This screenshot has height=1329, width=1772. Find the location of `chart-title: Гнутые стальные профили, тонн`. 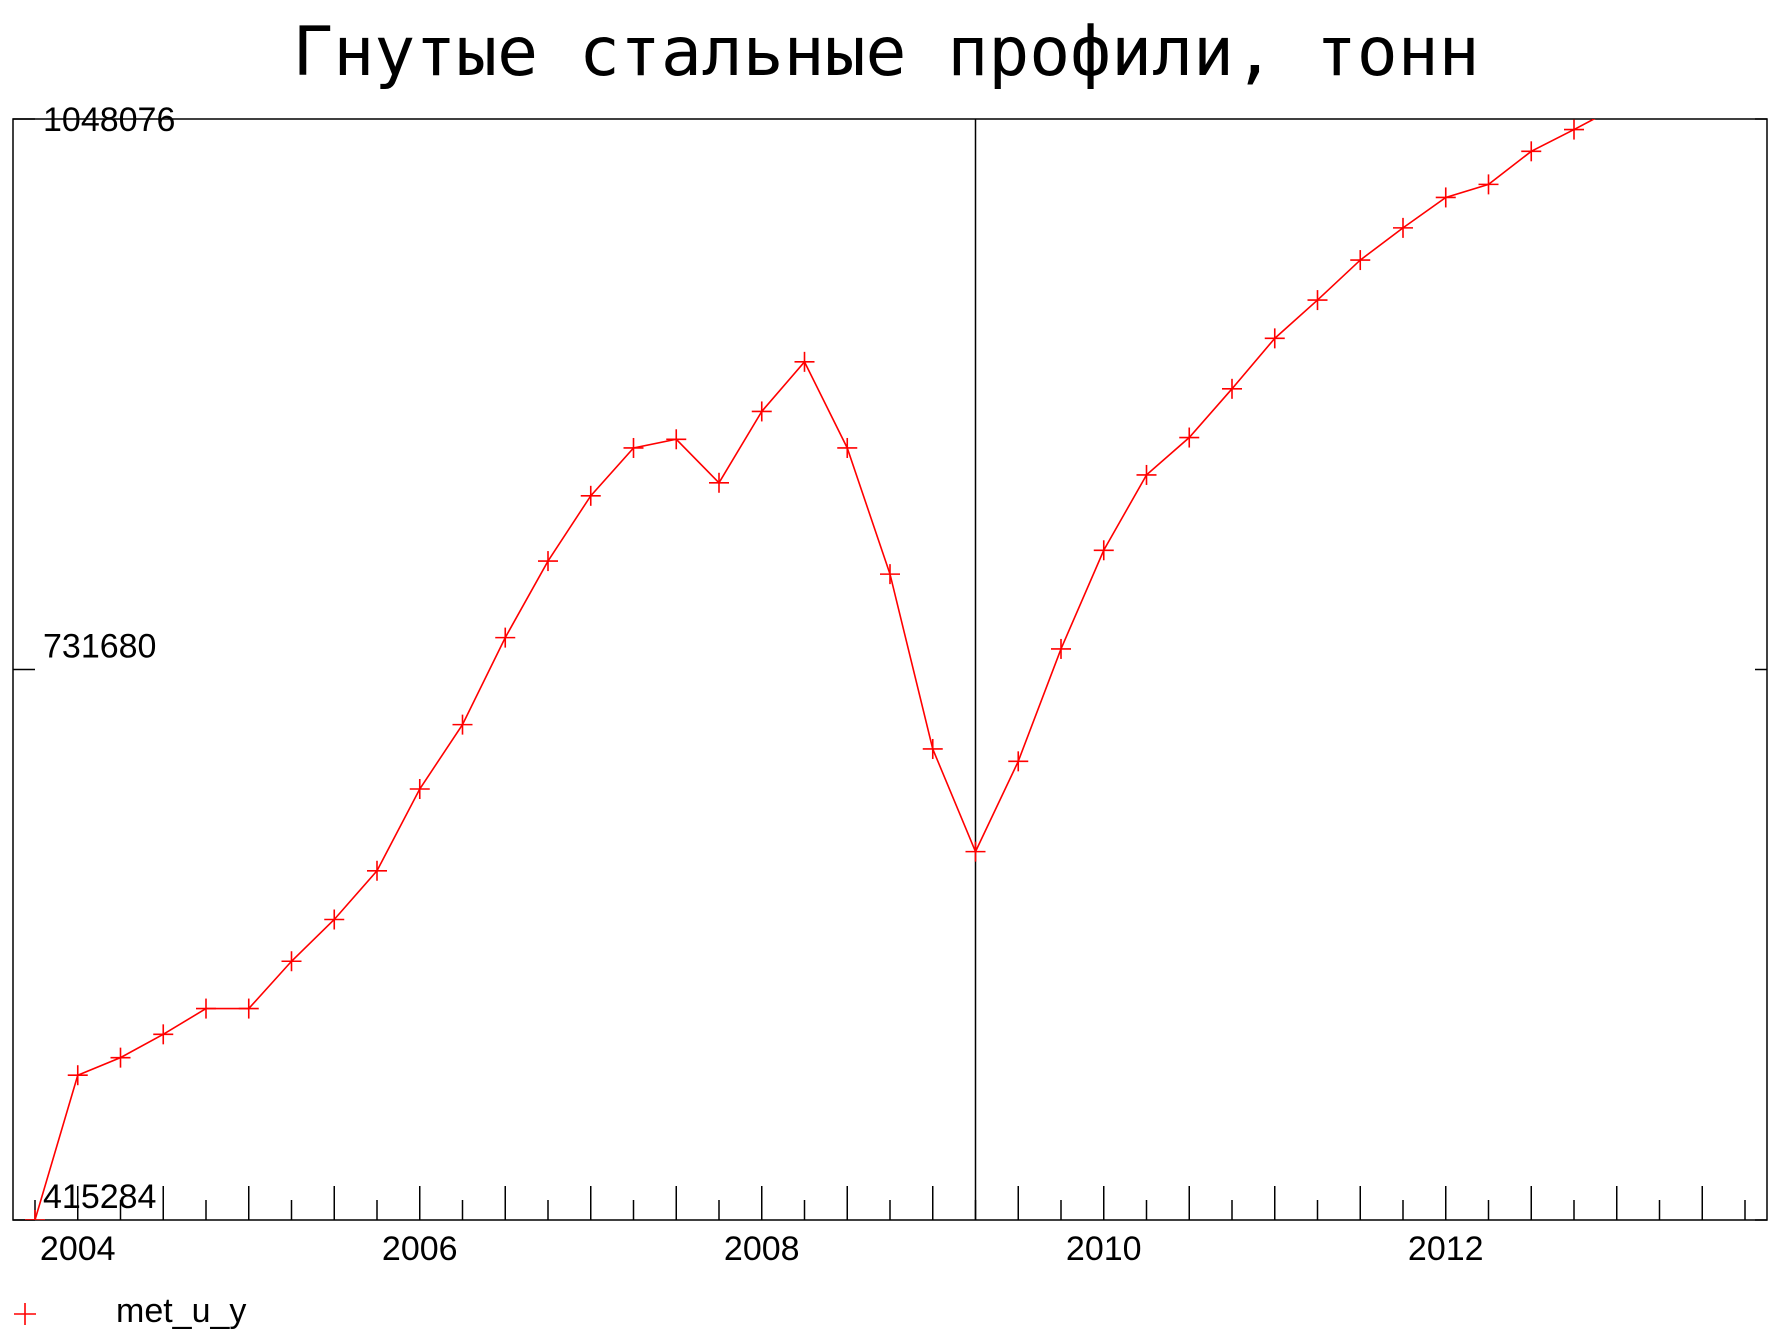

chart-title: Гнутые стальные профили, тонн is located at coordinates (885, 52).